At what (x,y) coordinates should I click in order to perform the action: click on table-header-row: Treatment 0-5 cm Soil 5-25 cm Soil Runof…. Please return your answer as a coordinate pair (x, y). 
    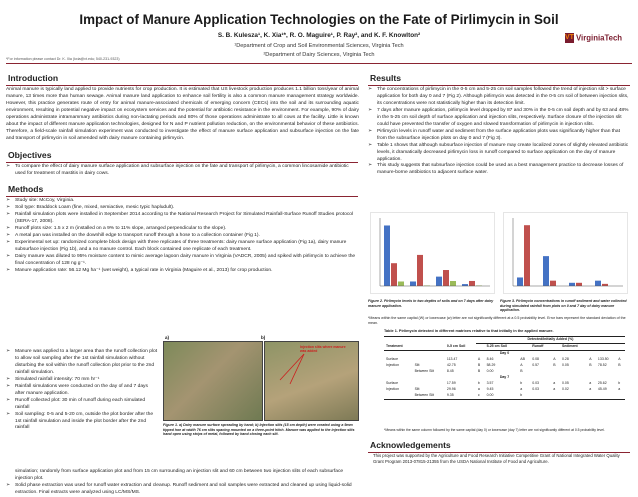
    Looking at the image, I should click on (504, 346).